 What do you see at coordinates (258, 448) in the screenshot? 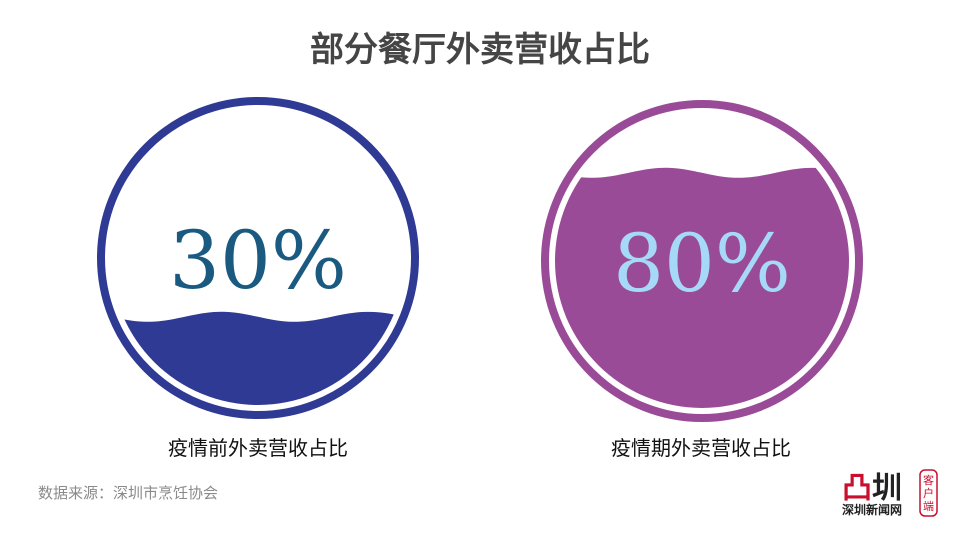
I see `gauge-label-before: 疫情前外卖营收占比` at bounding box center [258, 448].